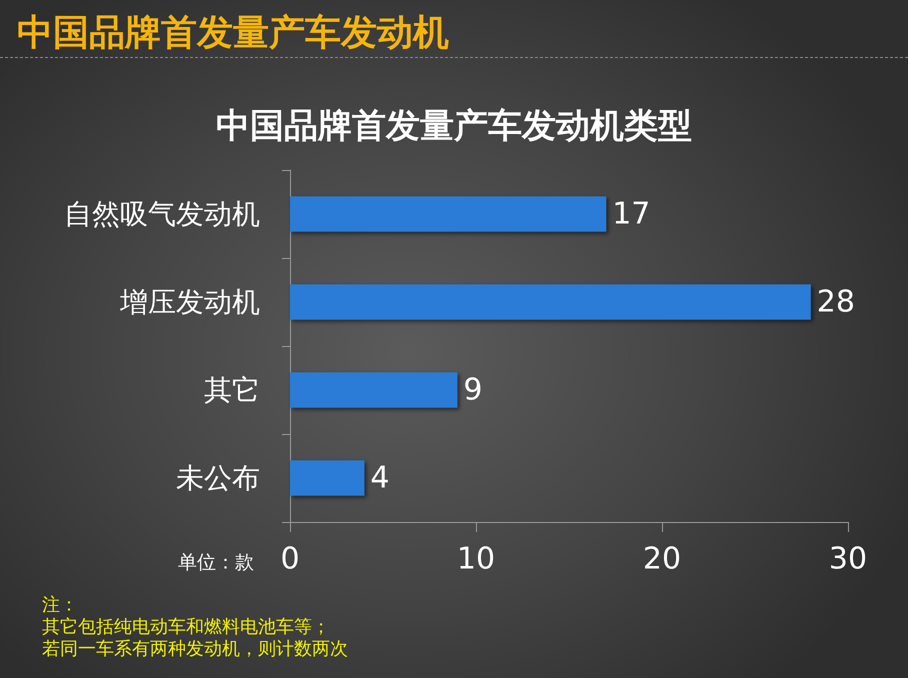 This screenshot has height=678, width=908. Describe the element at coordinates (290, 559) in the screenshot. I see `x-tick-label: 0` at that location.